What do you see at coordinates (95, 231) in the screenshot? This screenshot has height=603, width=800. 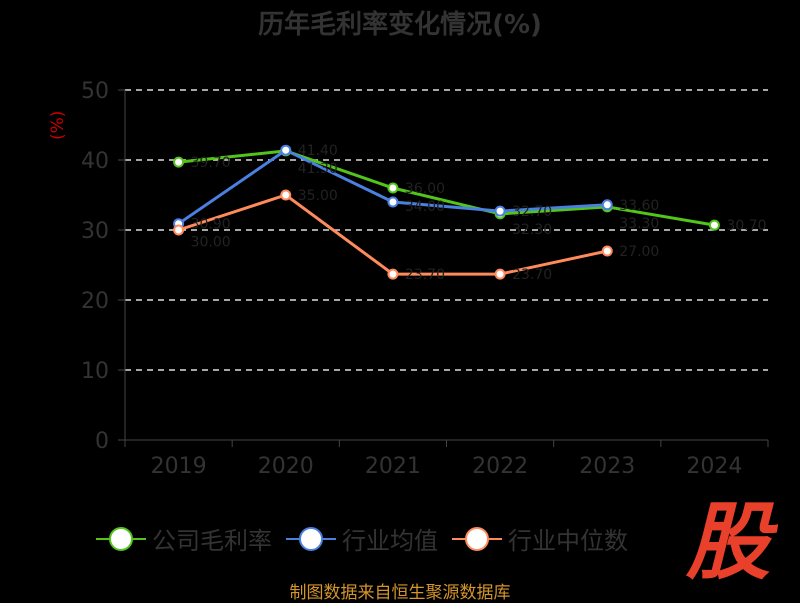 I see `y-tick-label: 30` at bounding box center [95, 231].